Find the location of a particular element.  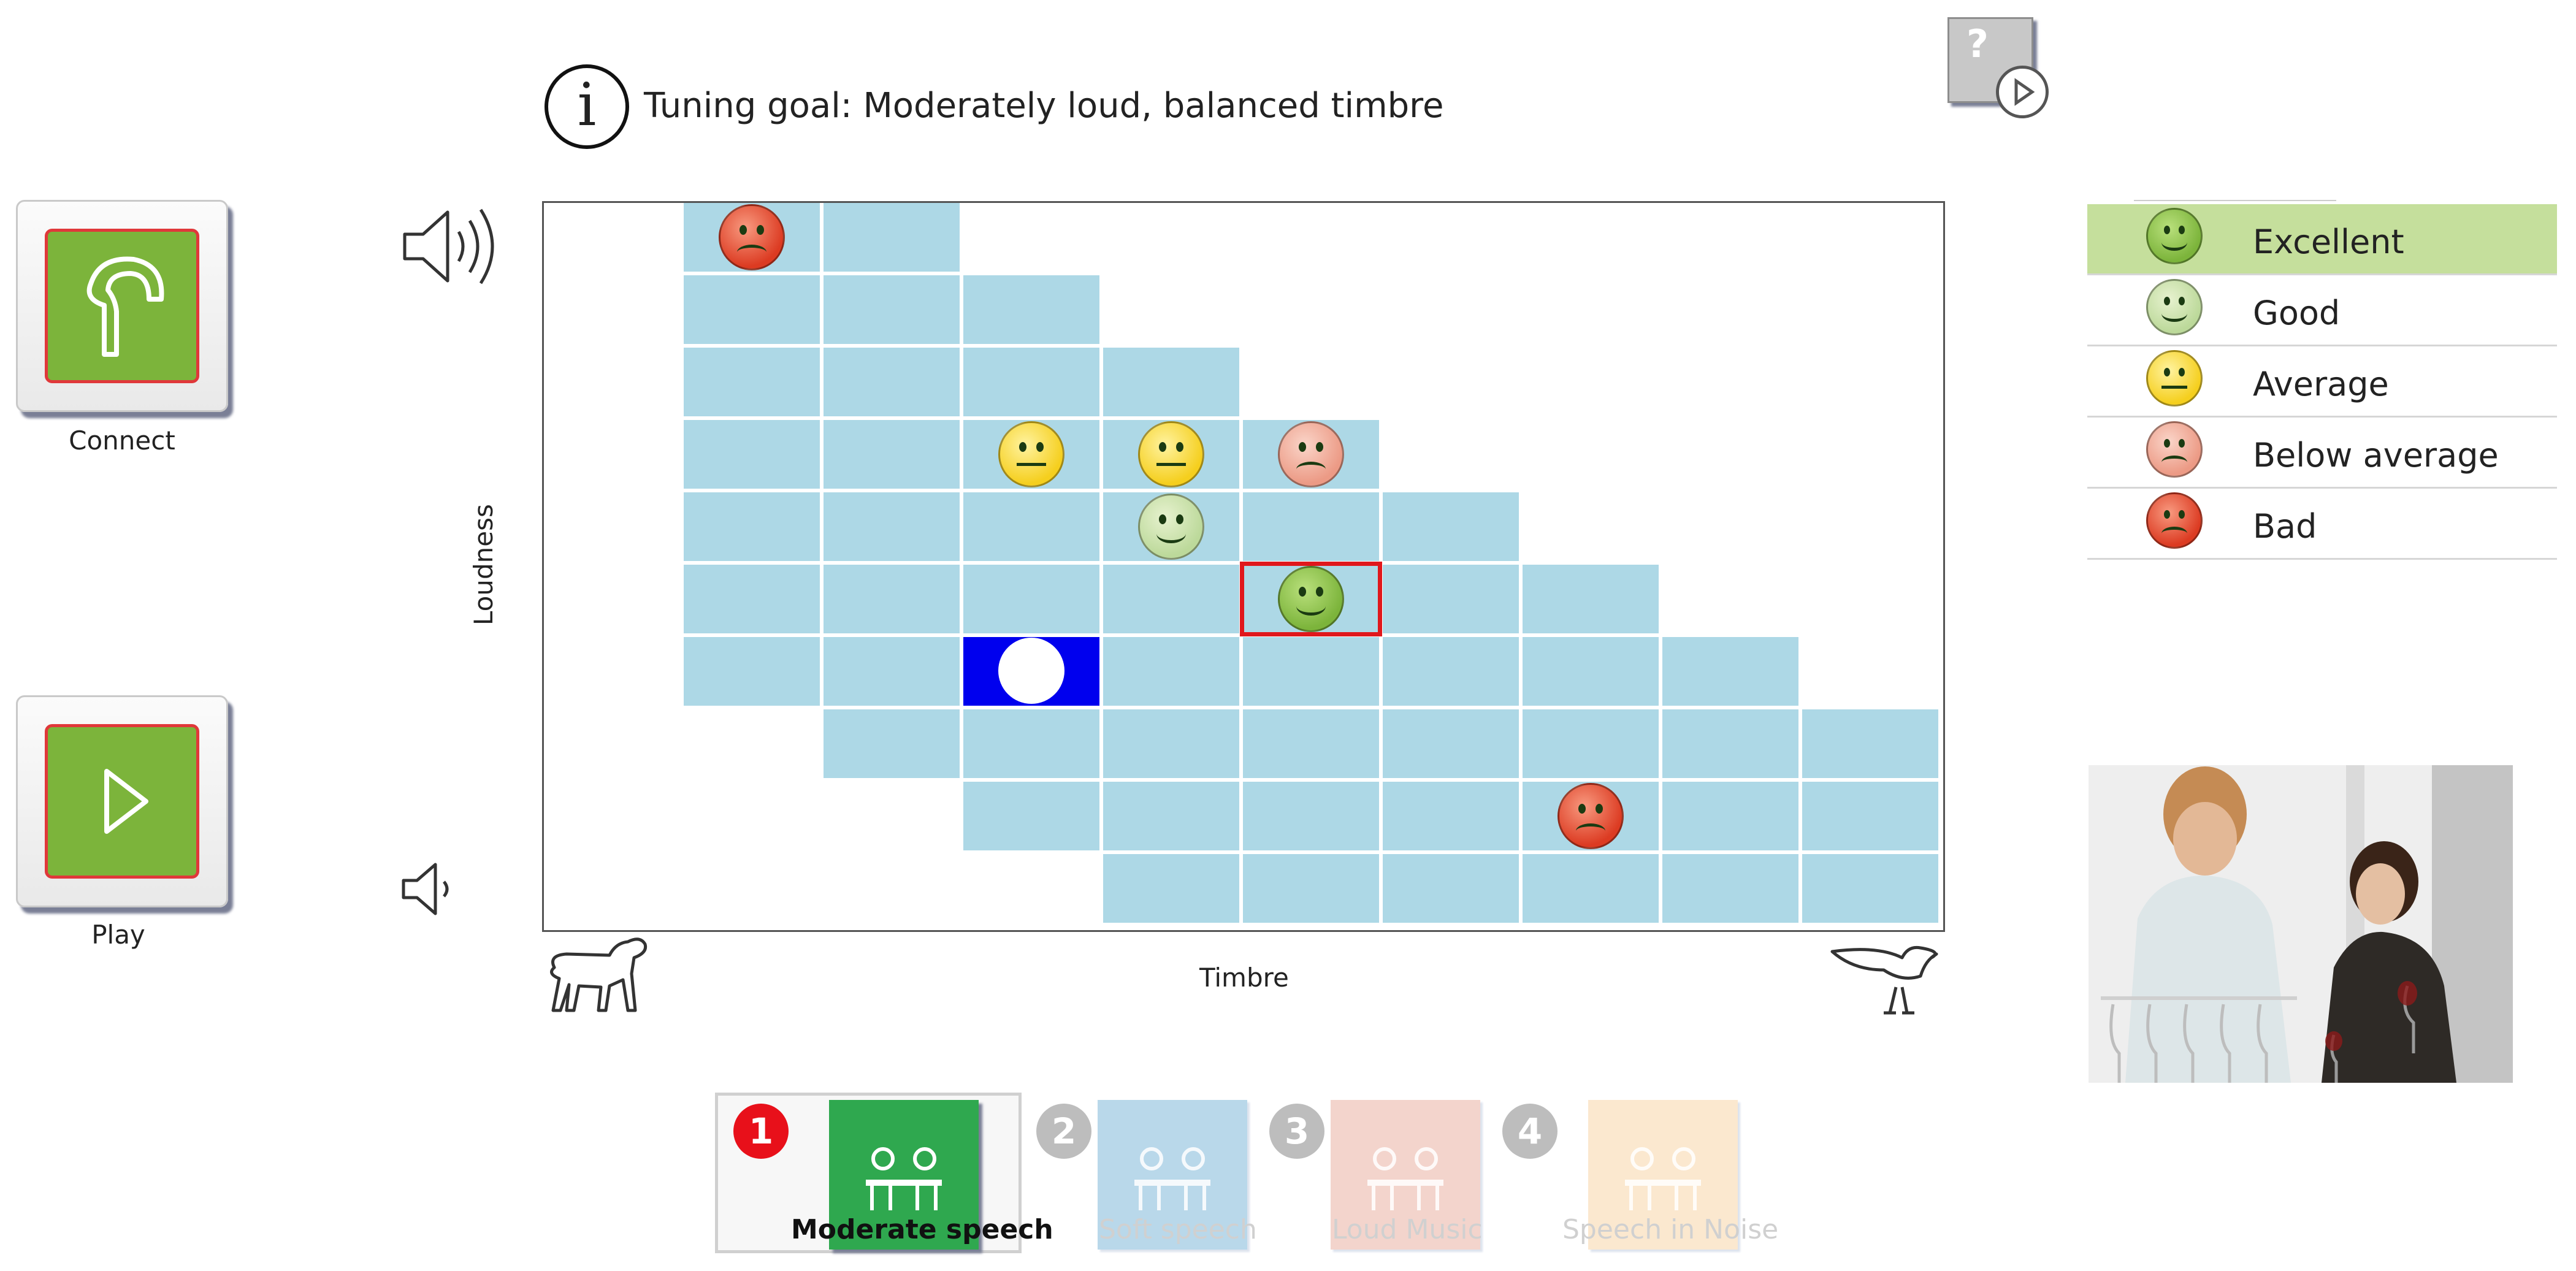

grid-cell-highlighted is located at coordinates (1311, 599).